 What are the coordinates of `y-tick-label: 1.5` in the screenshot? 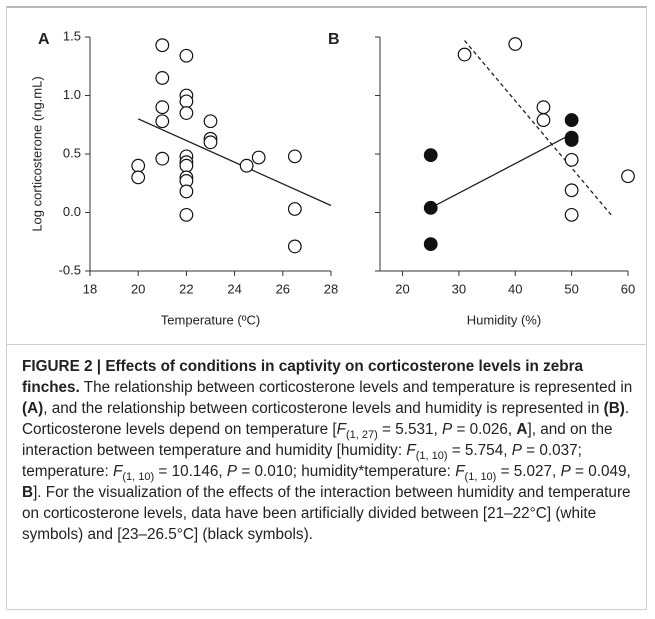 It's located at (72, 35).